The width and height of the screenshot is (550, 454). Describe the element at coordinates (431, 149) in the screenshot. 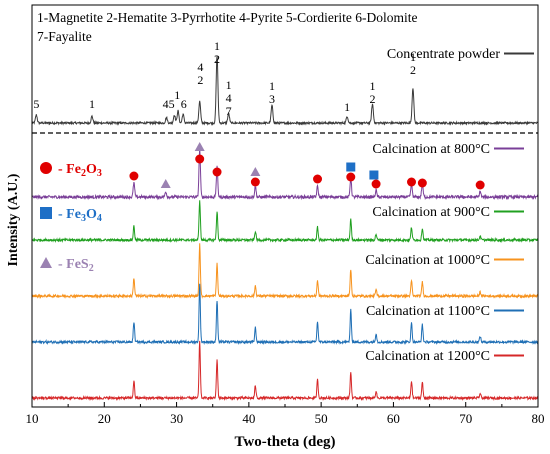

I see `series-label: Calcination at 800°C` at that location.